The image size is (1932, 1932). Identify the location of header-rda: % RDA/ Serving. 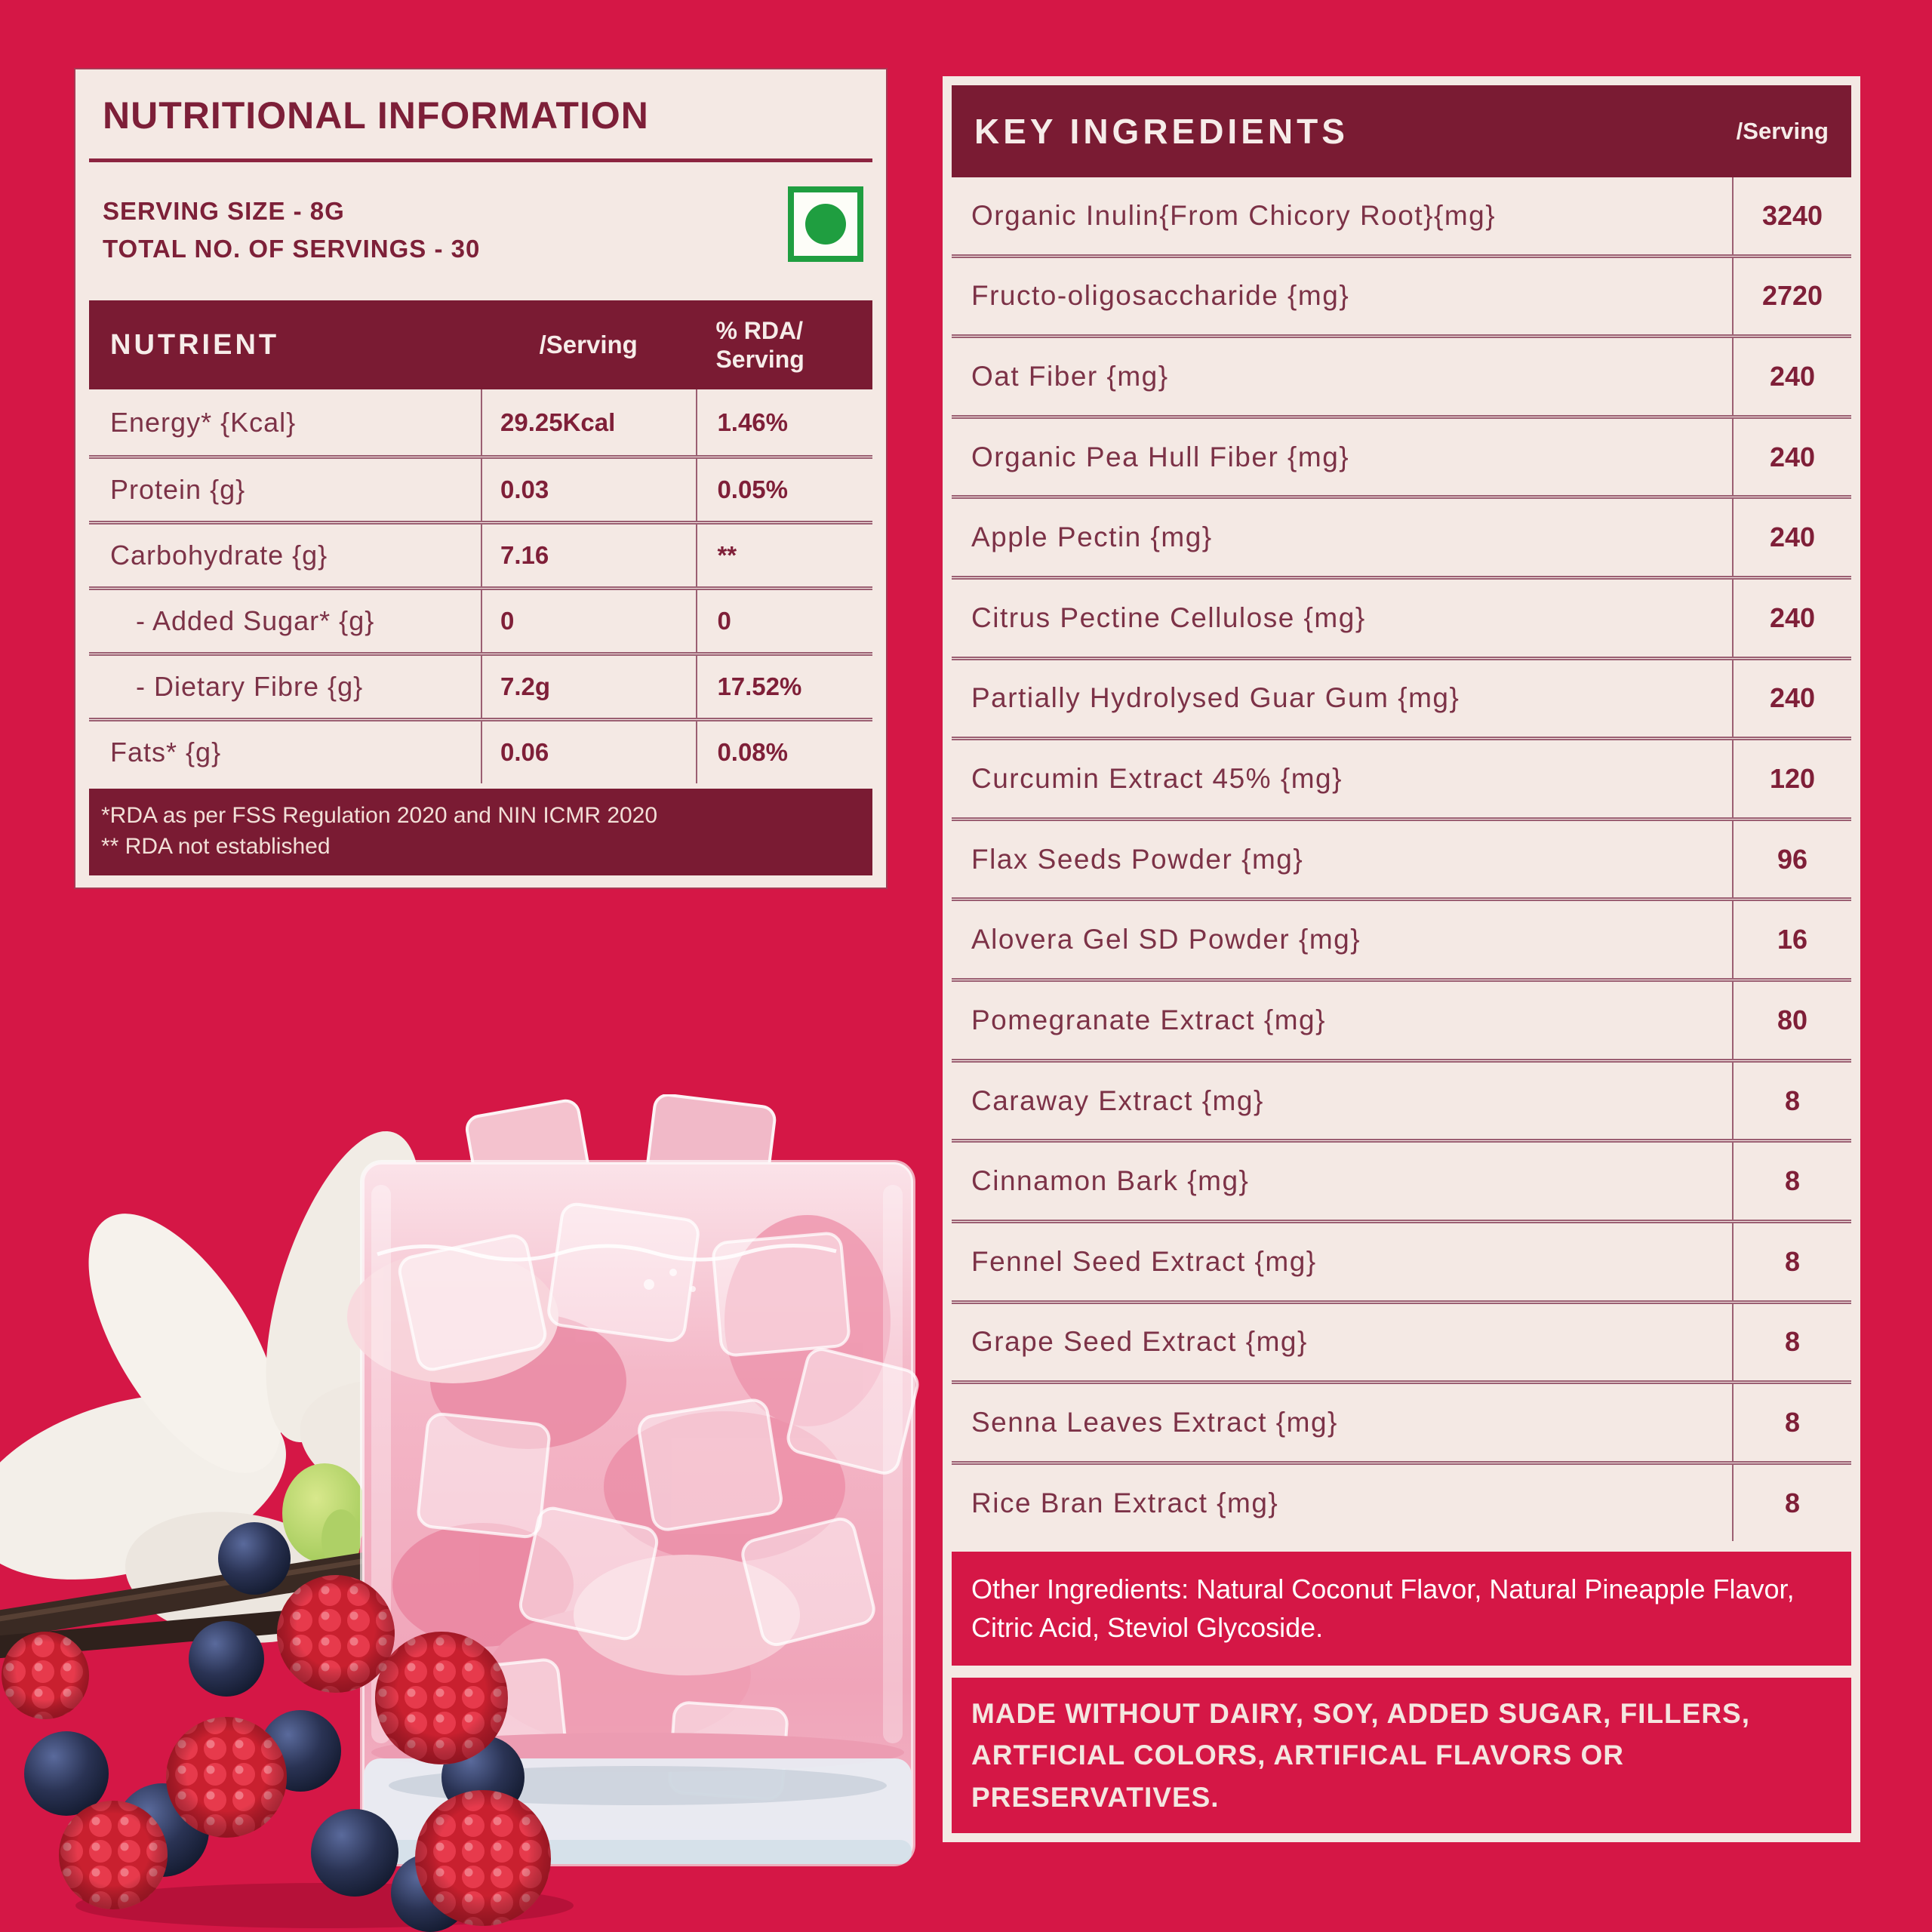
(784, 345).